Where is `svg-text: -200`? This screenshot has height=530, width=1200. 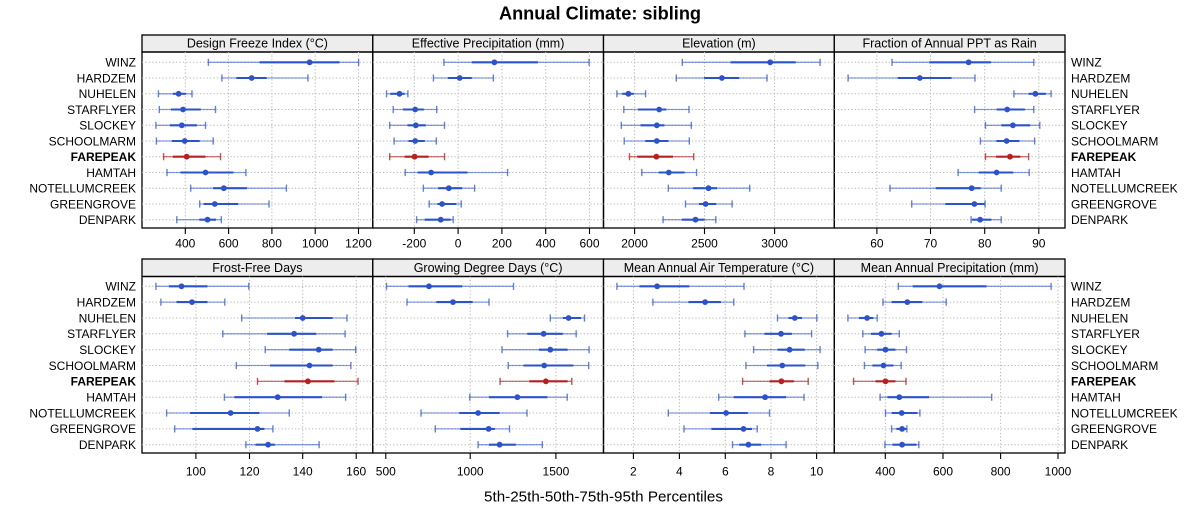
svg-text: -200 is located at coordinates (414, 244).